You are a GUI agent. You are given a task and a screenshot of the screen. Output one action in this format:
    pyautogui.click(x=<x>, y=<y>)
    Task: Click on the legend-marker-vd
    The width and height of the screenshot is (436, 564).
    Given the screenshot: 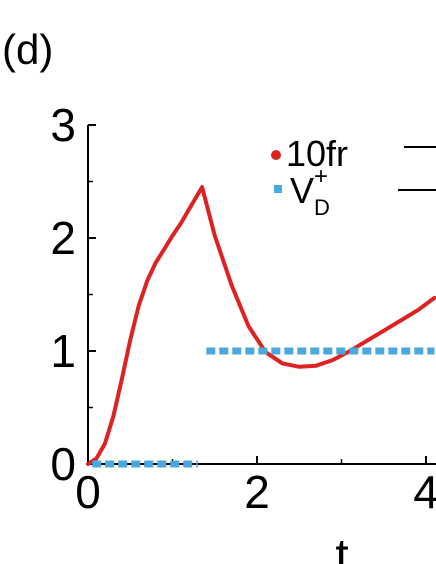 What is the action you would take?
    pyautogui.click(x=278, y=189)
    